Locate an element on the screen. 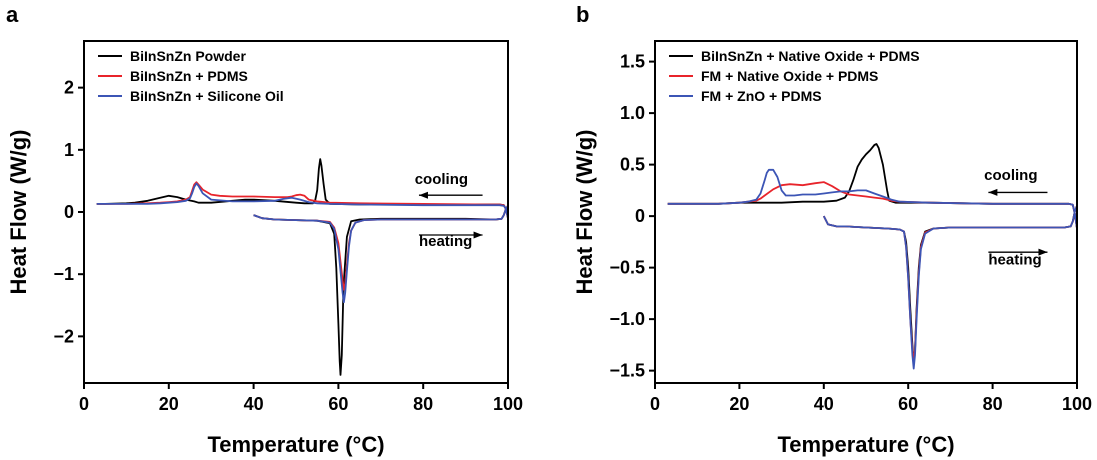 The height and width of the screenshot is (460, 1097). panel-b-series-3-cooling-line is located at coordinates (872, 198).